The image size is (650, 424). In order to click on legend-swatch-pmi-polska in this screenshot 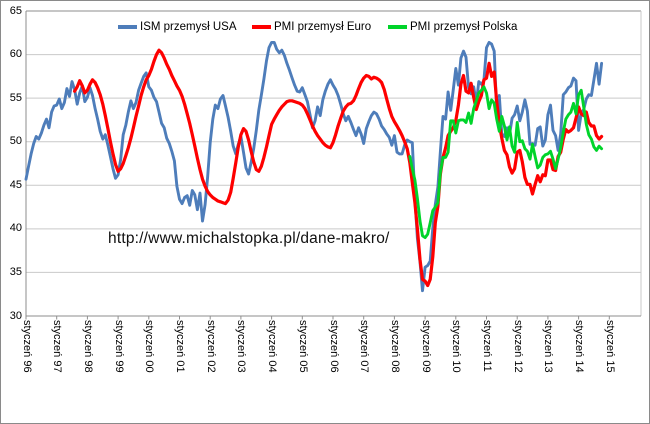, I will do `click(397, 27)`.